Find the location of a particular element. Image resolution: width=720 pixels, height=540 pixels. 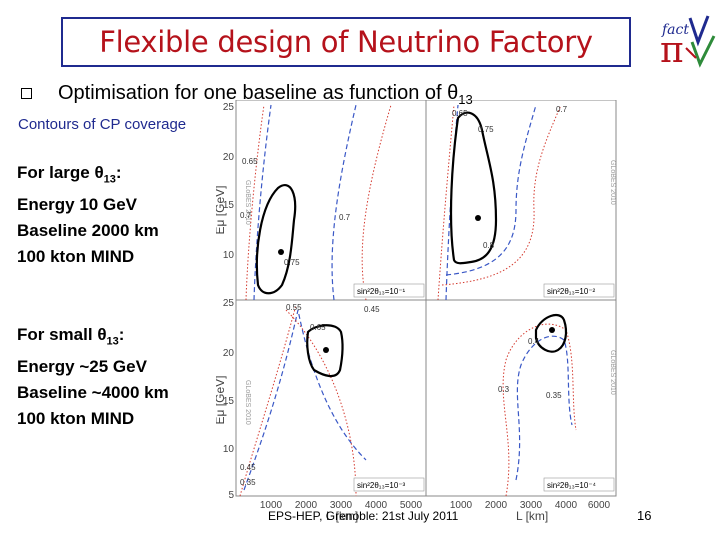

y-axis-label-top: Eμ [GeV] is located at coordinates (221, 210).